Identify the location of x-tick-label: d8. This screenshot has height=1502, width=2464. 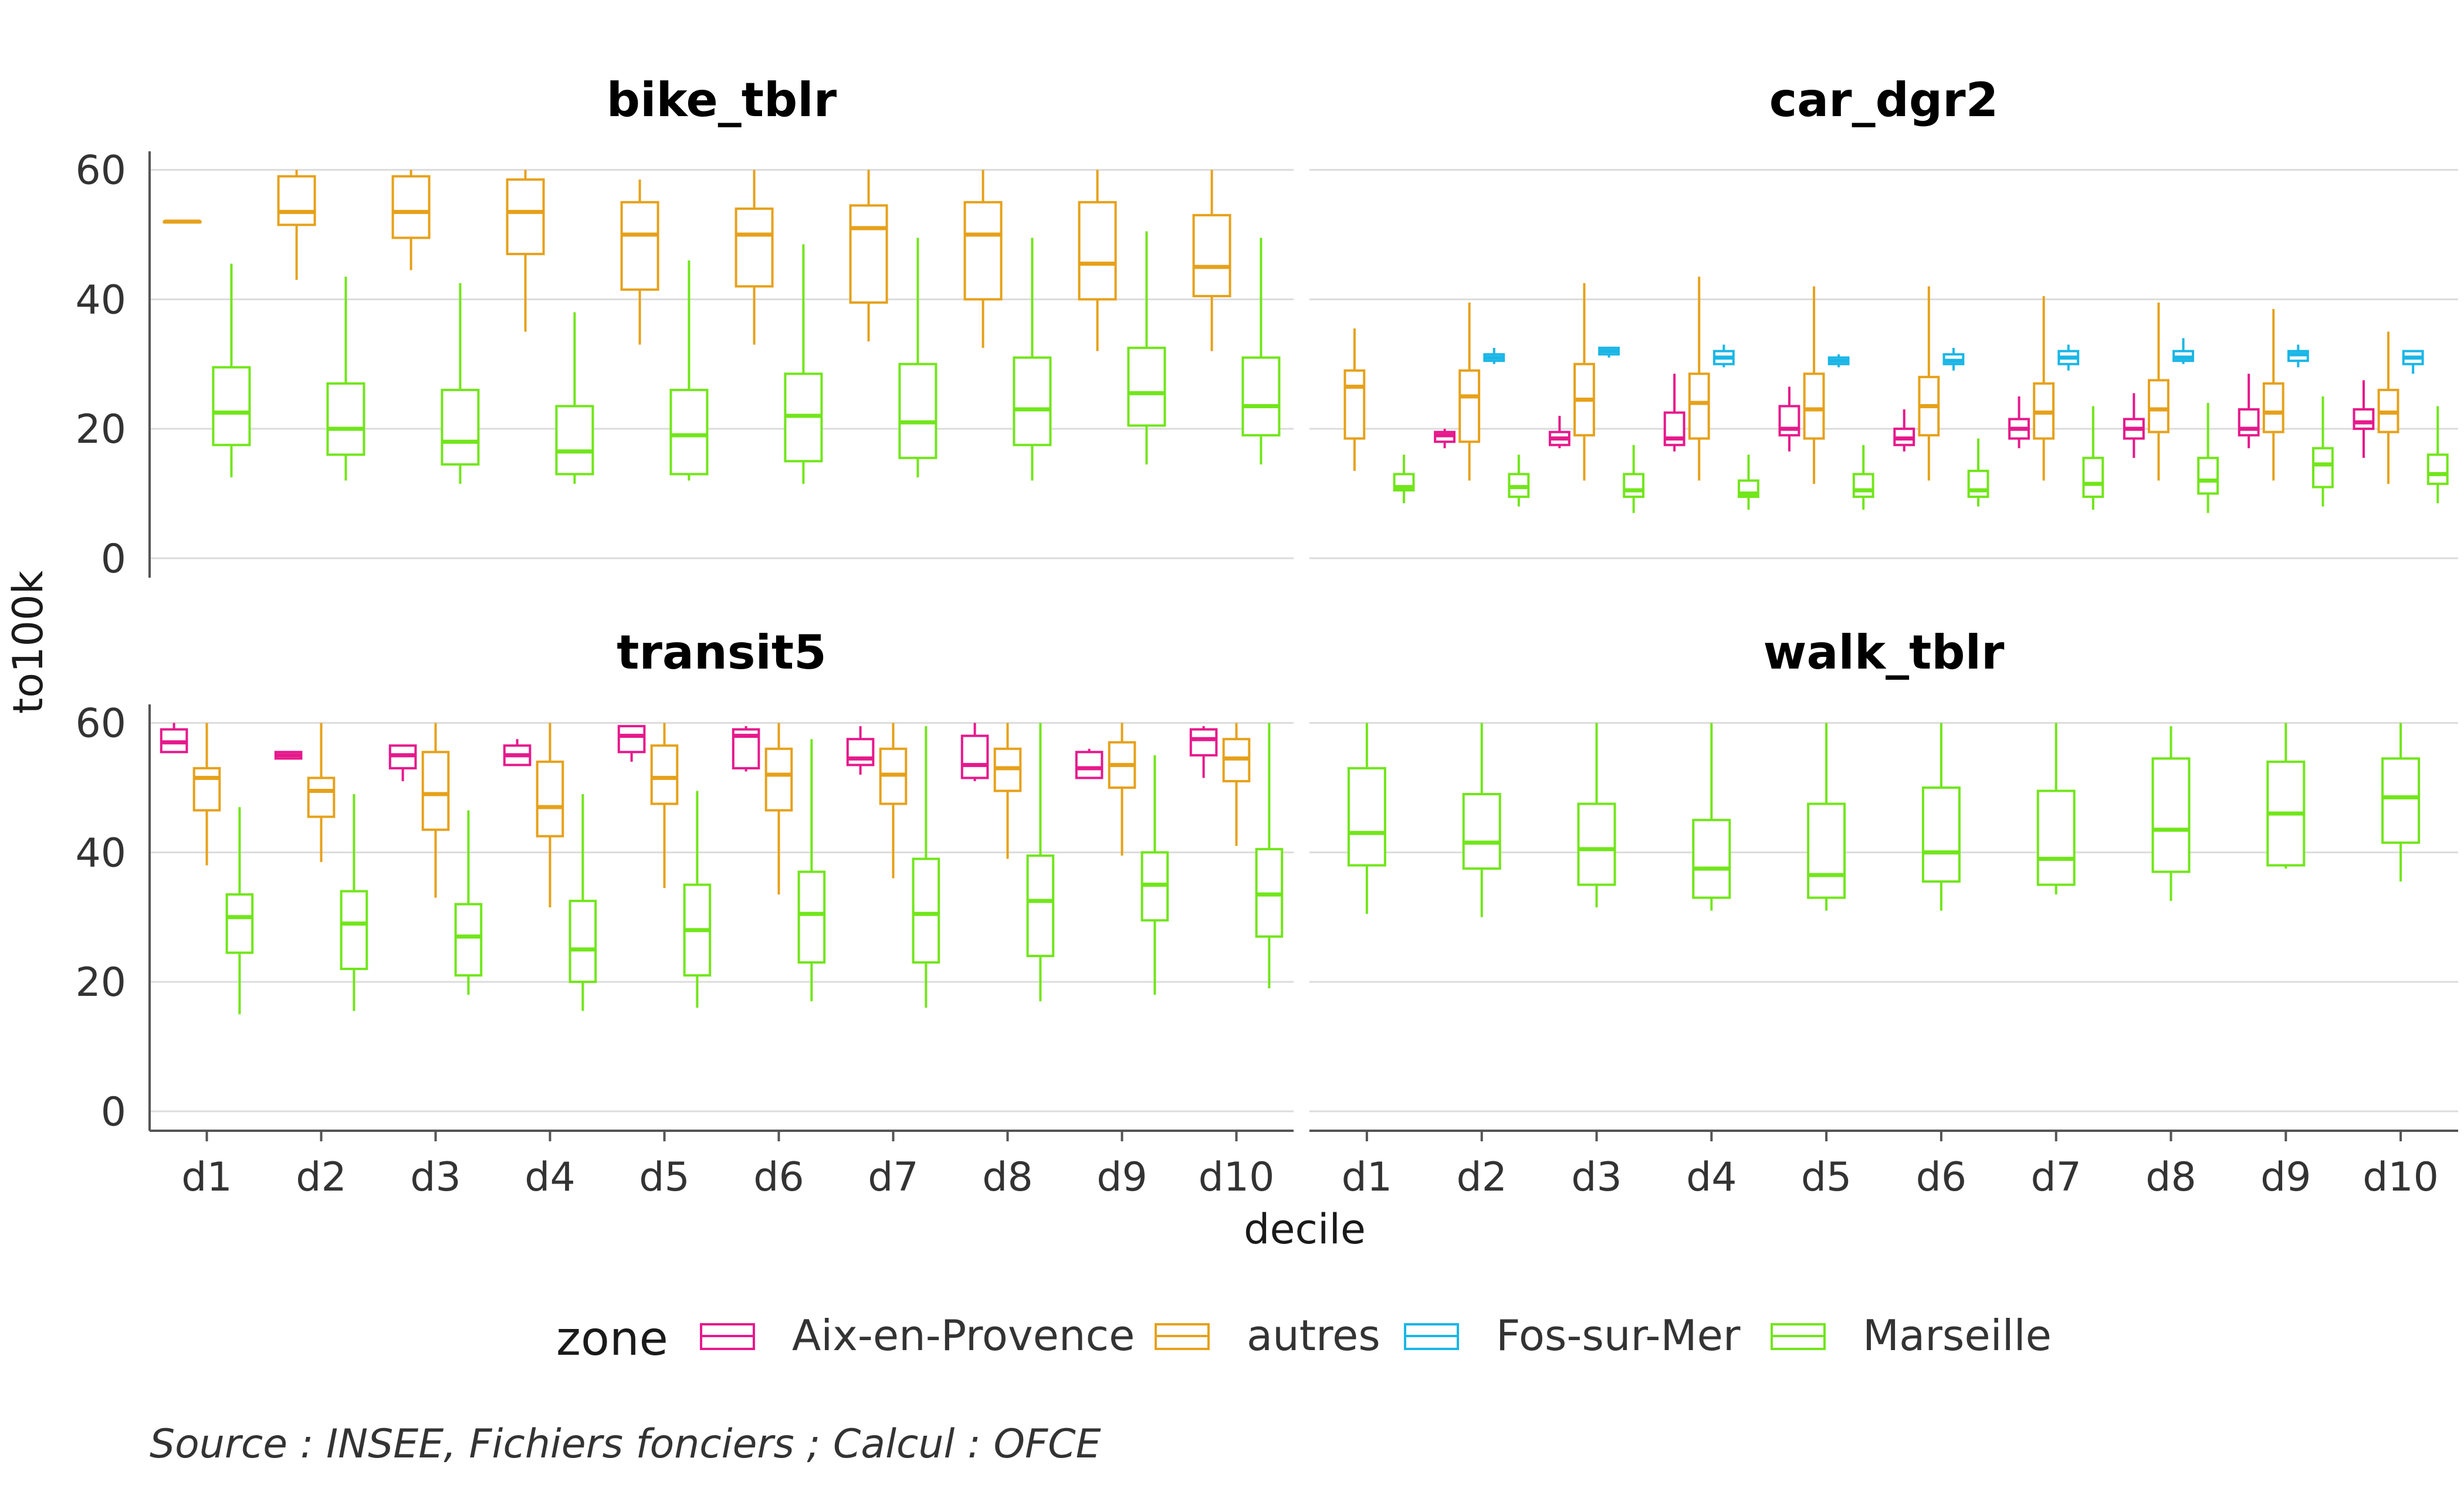
(1007, 1177).